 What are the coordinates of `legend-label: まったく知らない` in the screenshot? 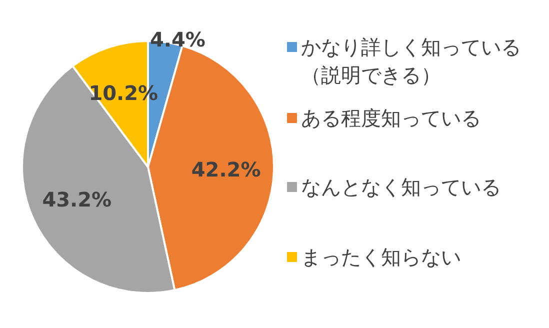 It's located at (381, 257).